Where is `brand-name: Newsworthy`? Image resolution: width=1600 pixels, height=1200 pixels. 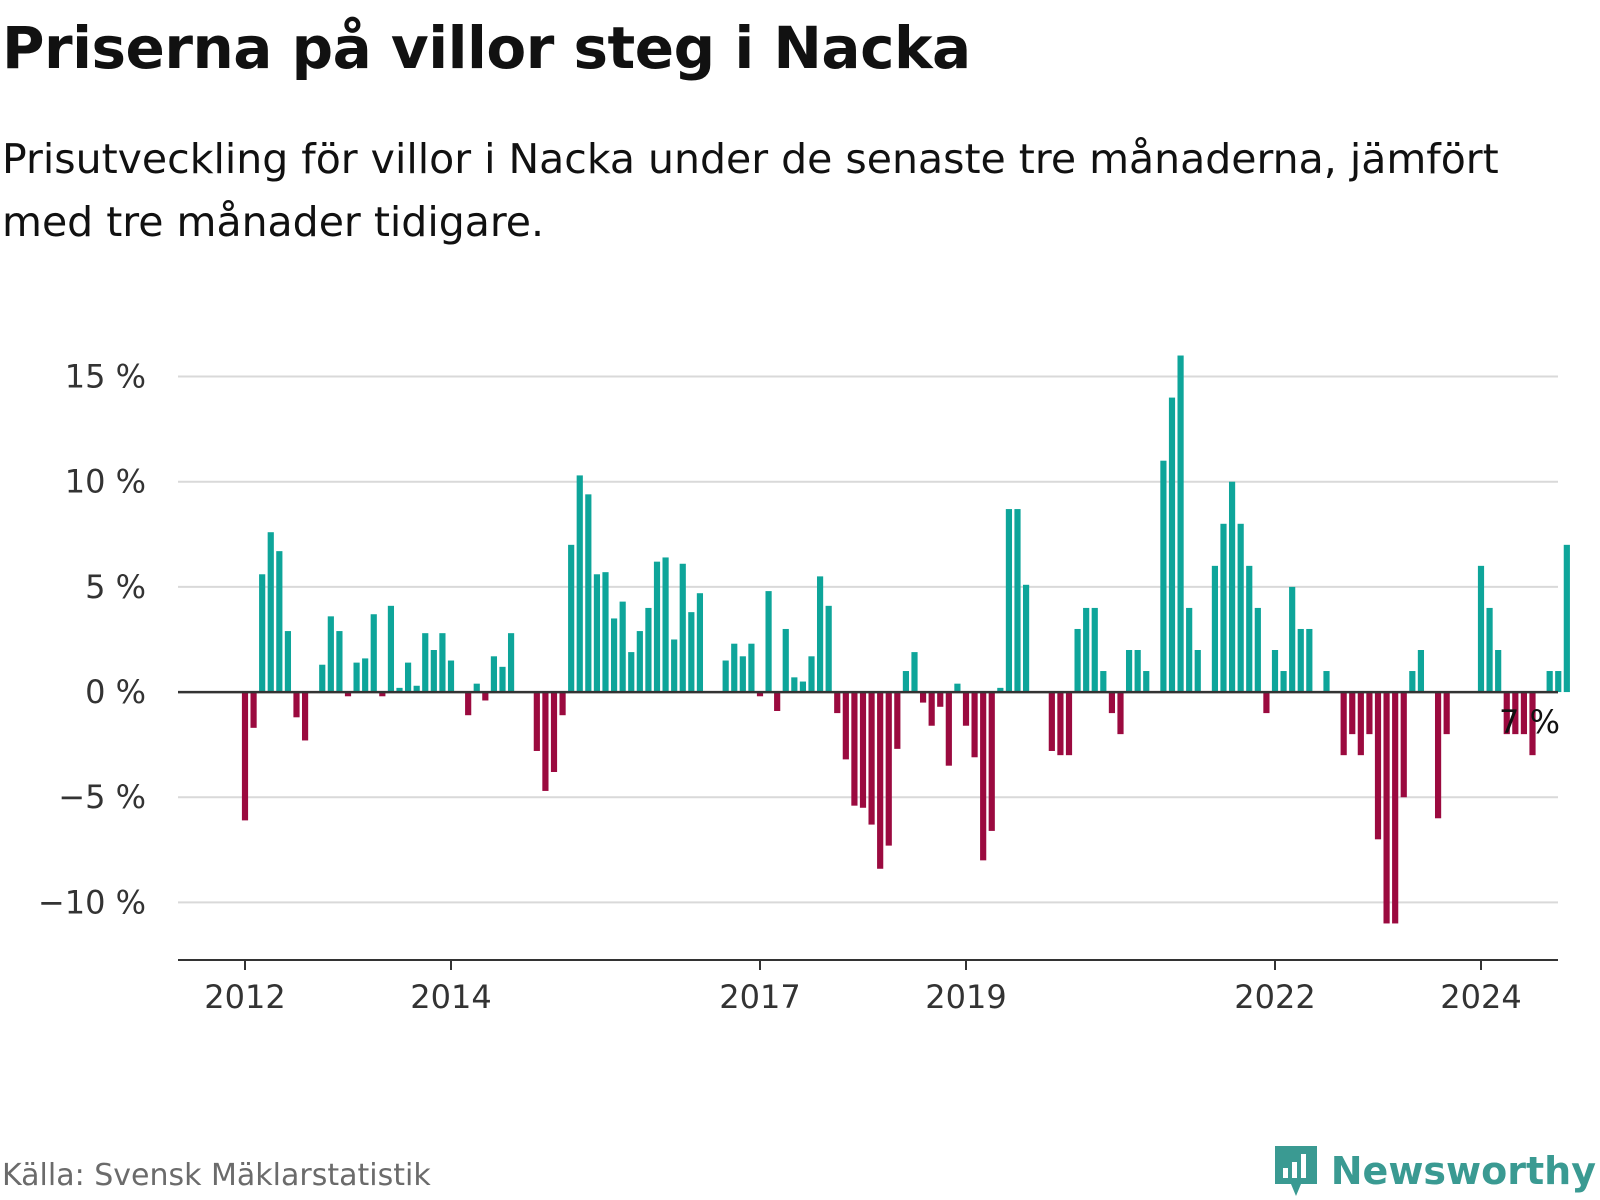 brand-name: Newsworthy is located at coordinates (1463, 1171).